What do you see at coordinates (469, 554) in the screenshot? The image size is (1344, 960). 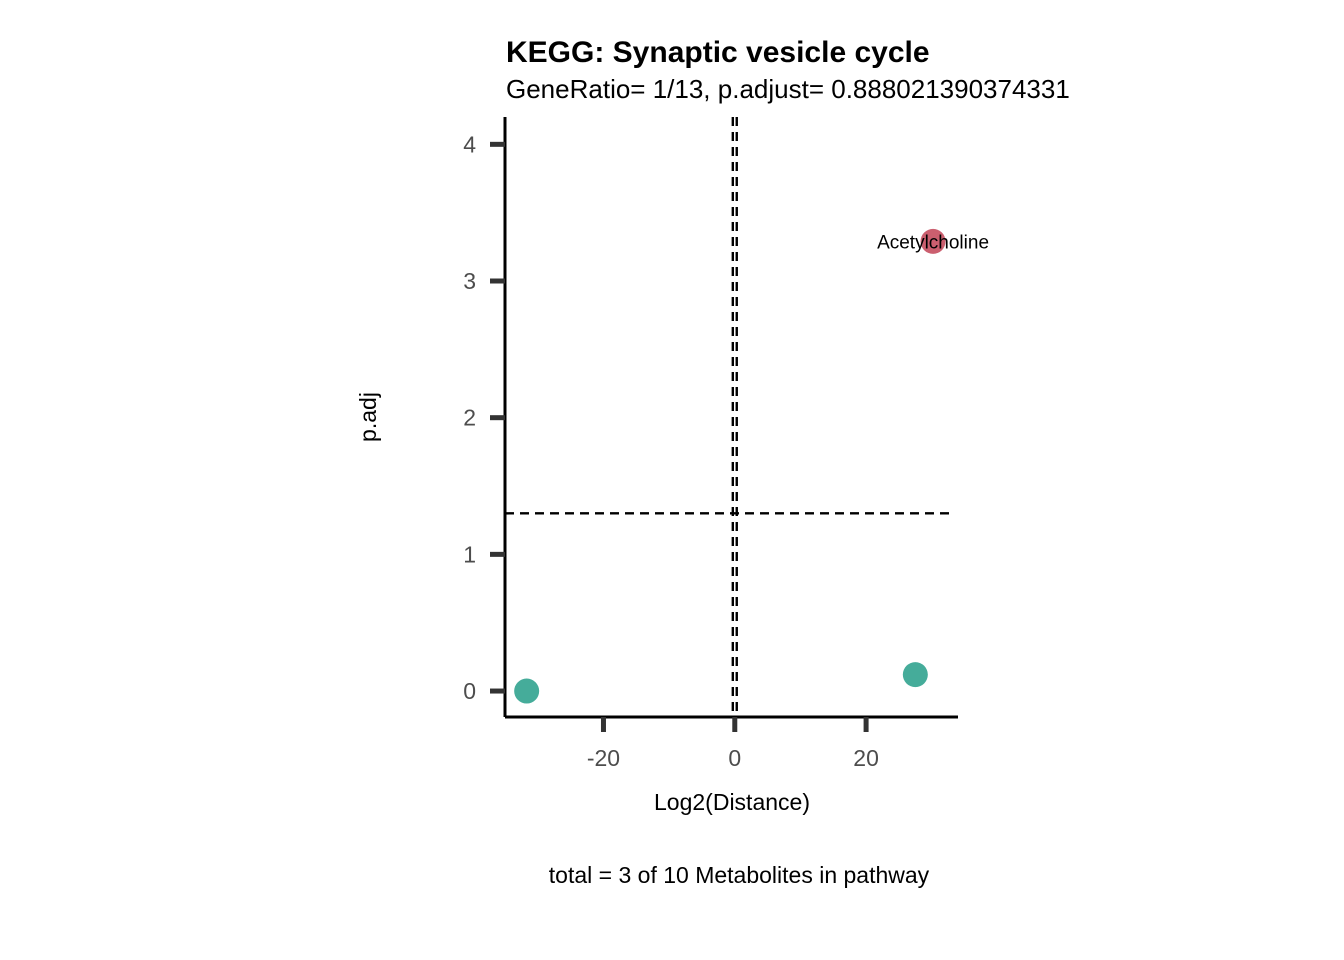 I see `y-tick-label: 1` at bounding box center [469, 554].